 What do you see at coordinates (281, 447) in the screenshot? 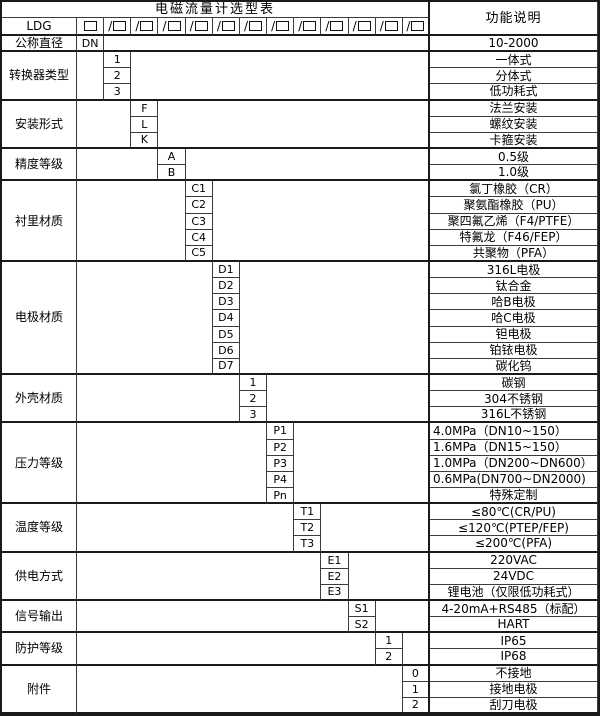
I see `code-cell: P2` at bounding box center [281, 447].